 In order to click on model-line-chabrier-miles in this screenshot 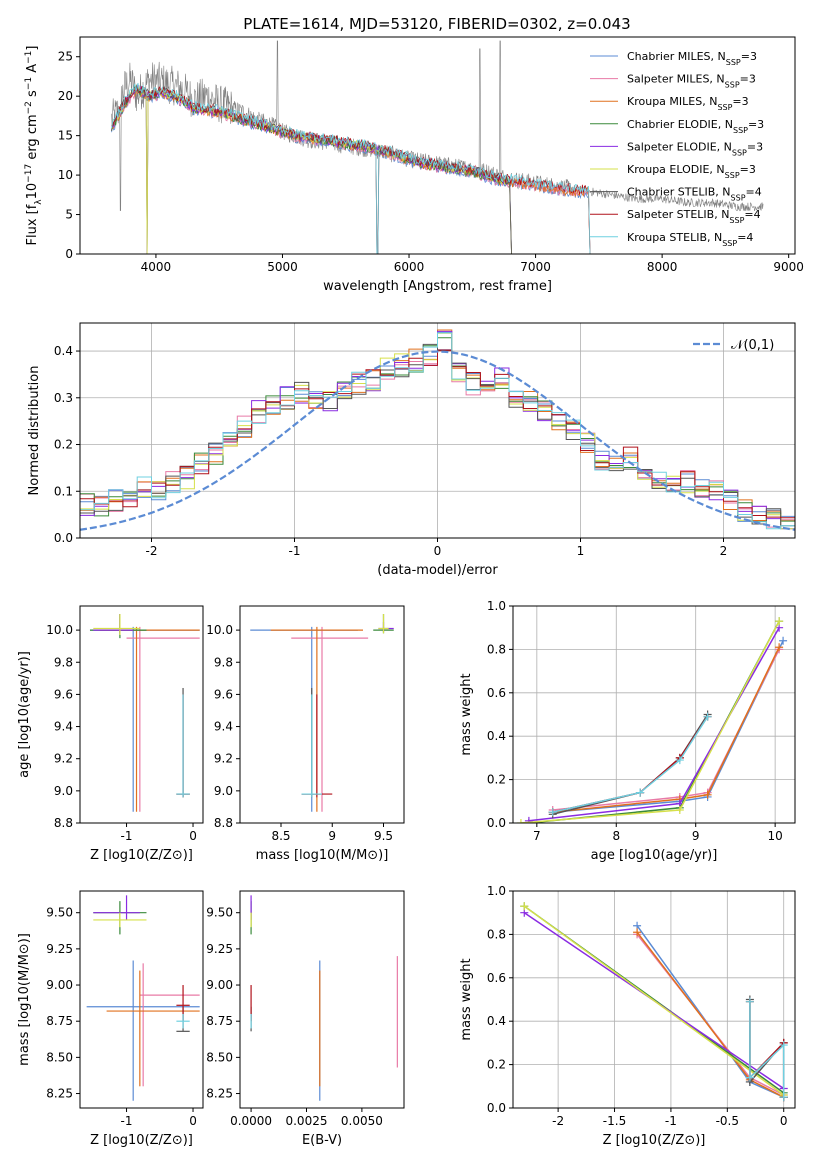, I will do `click(351, 170)`.